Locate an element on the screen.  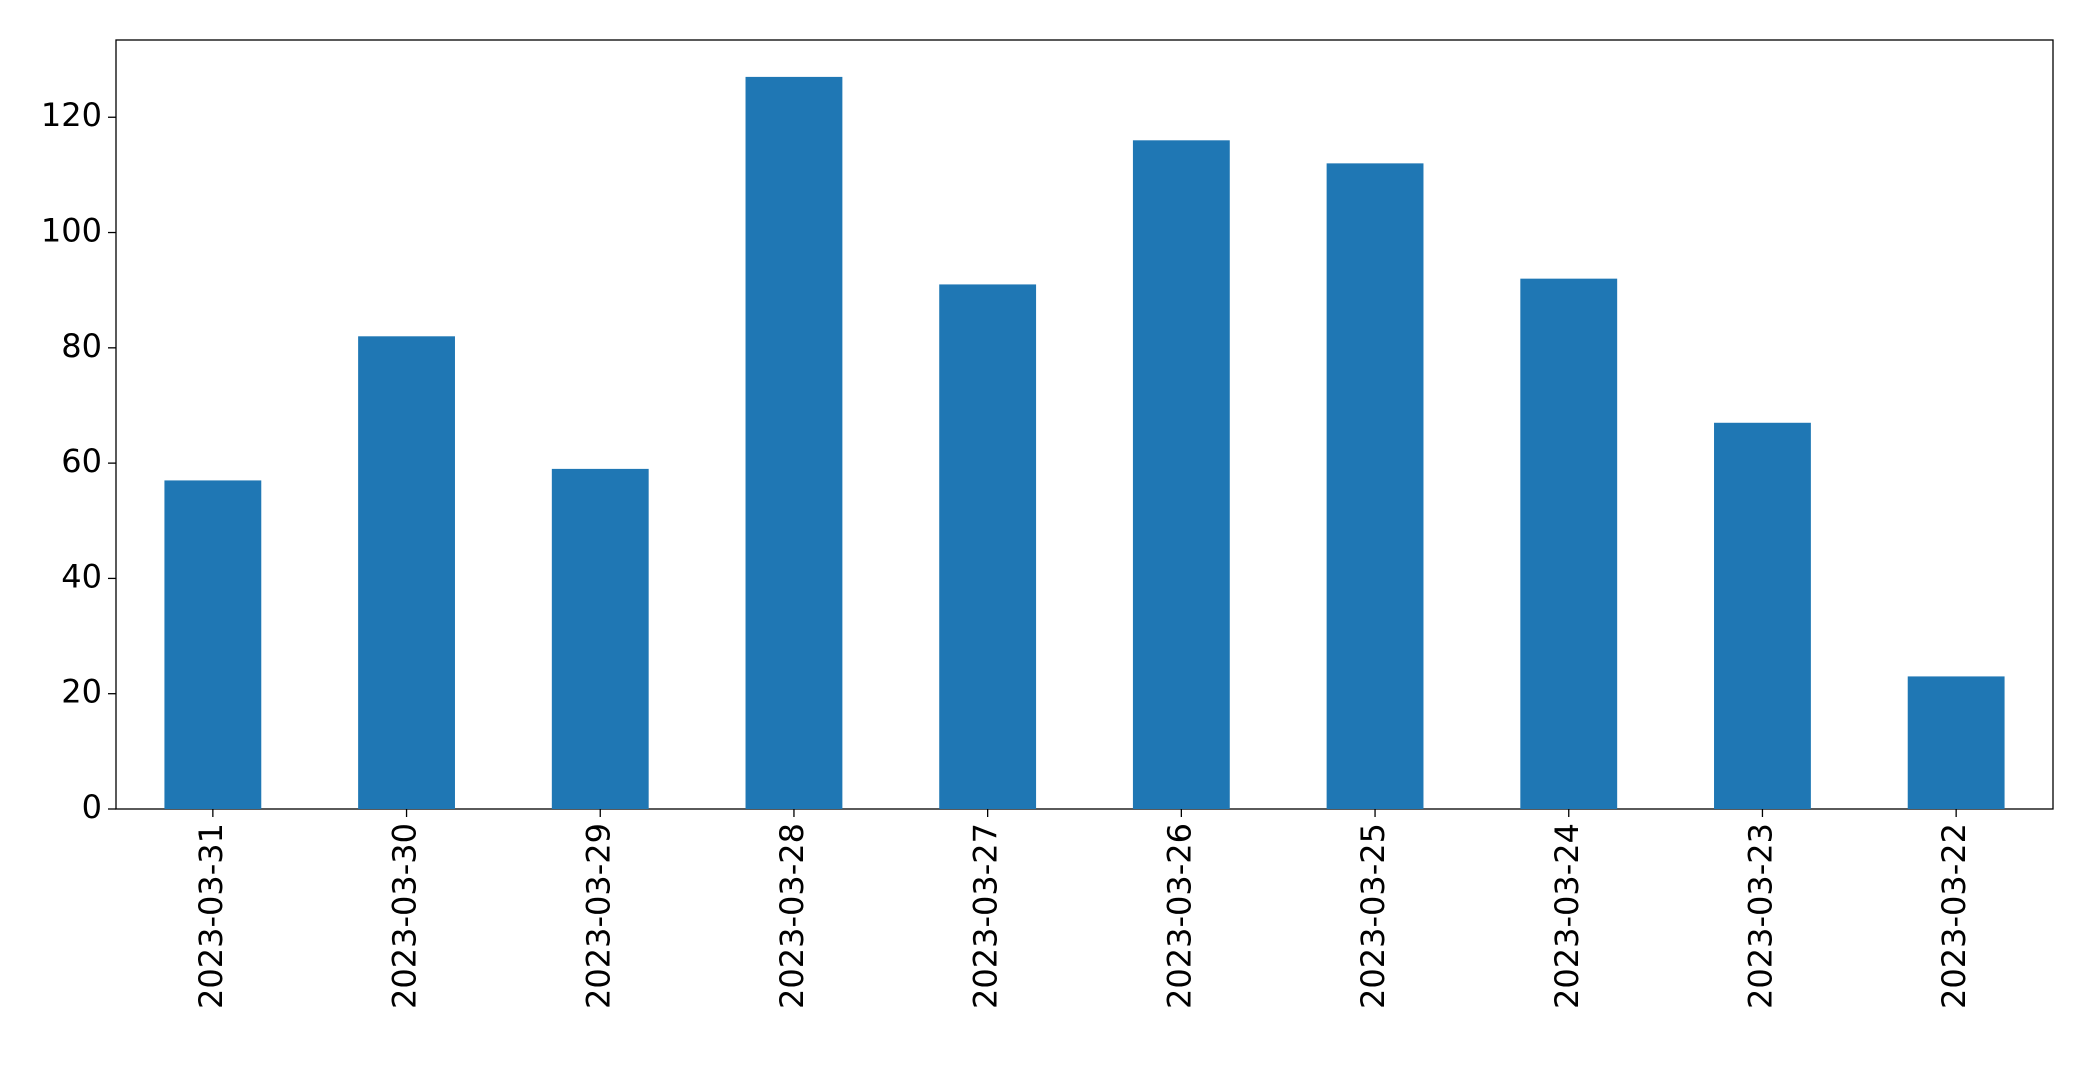
x-tick-label: 2023-03-28 is located at coordinates (792, 916).